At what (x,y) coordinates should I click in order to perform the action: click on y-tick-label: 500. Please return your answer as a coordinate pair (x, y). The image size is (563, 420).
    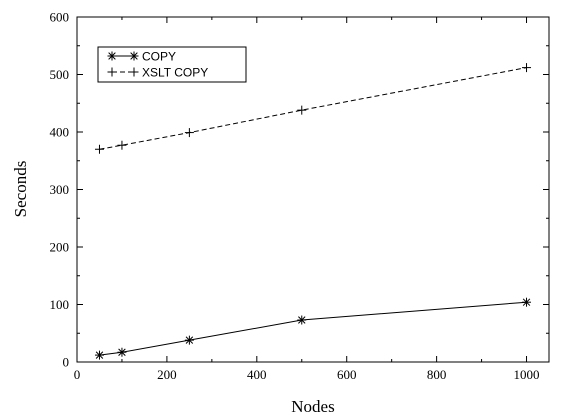
    Looking at the image, I should click on (60, 74).